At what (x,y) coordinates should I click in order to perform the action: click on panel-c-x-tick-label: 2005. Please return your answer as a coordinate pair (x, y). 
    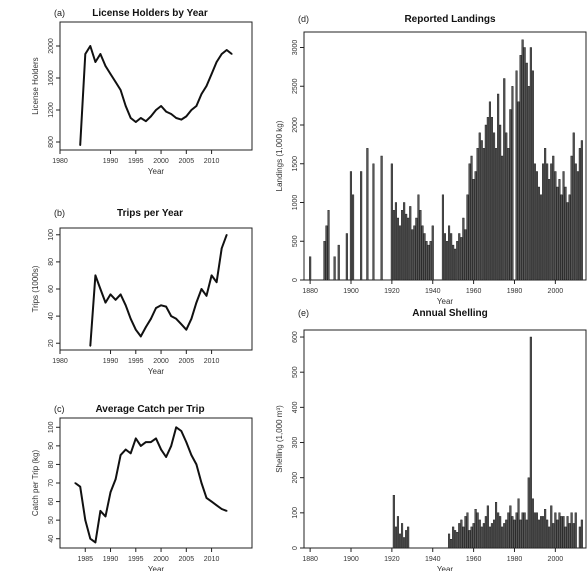
    Looking at the image, I should click on (187, 559).